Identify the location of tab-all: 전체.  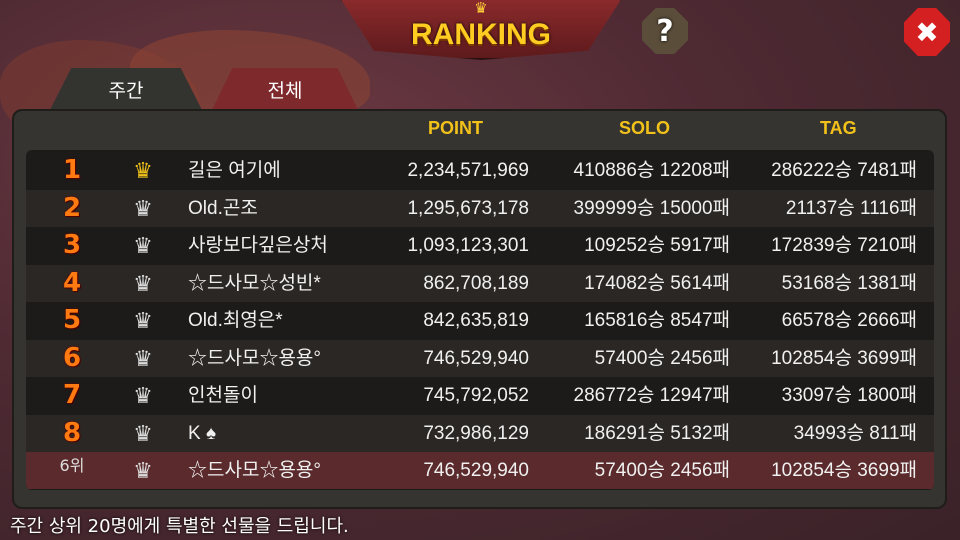
(285, 89).